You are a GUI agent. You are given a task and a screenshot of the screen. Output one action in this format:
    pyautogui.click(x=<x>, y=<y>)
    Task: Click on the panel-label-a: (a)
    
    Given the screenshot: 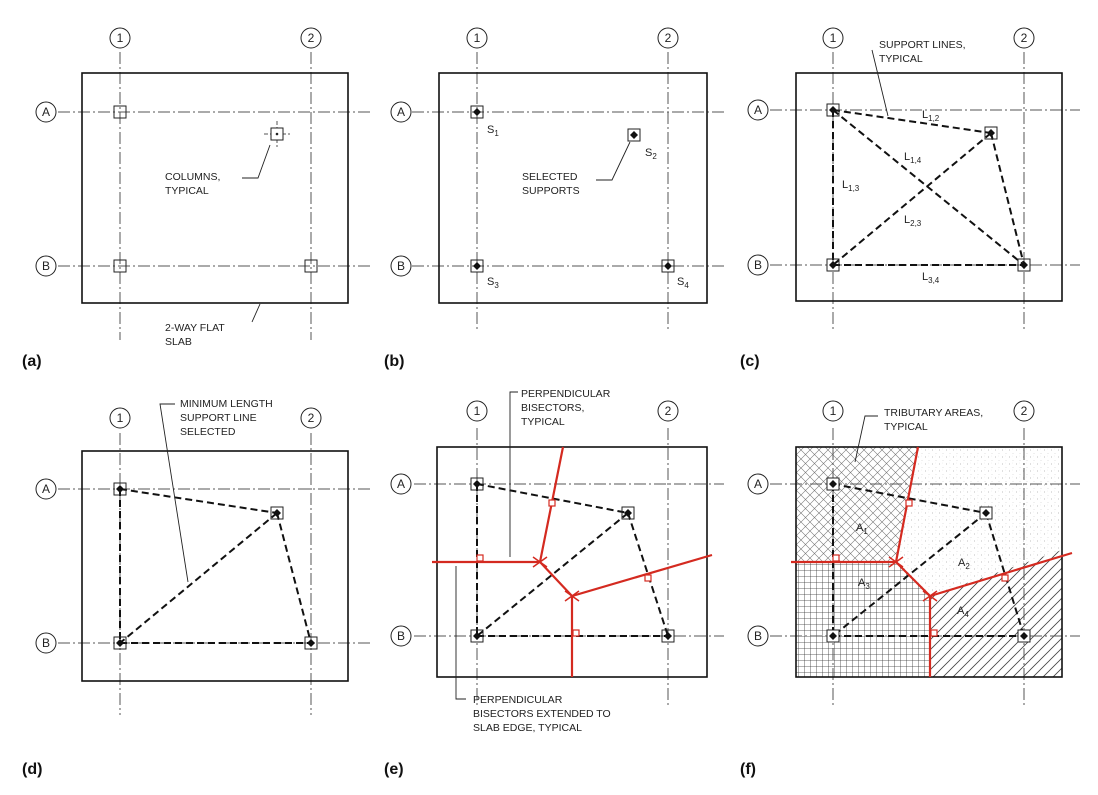 What is the action you would take?
    pyautogui.click(x=32, y=361)
    